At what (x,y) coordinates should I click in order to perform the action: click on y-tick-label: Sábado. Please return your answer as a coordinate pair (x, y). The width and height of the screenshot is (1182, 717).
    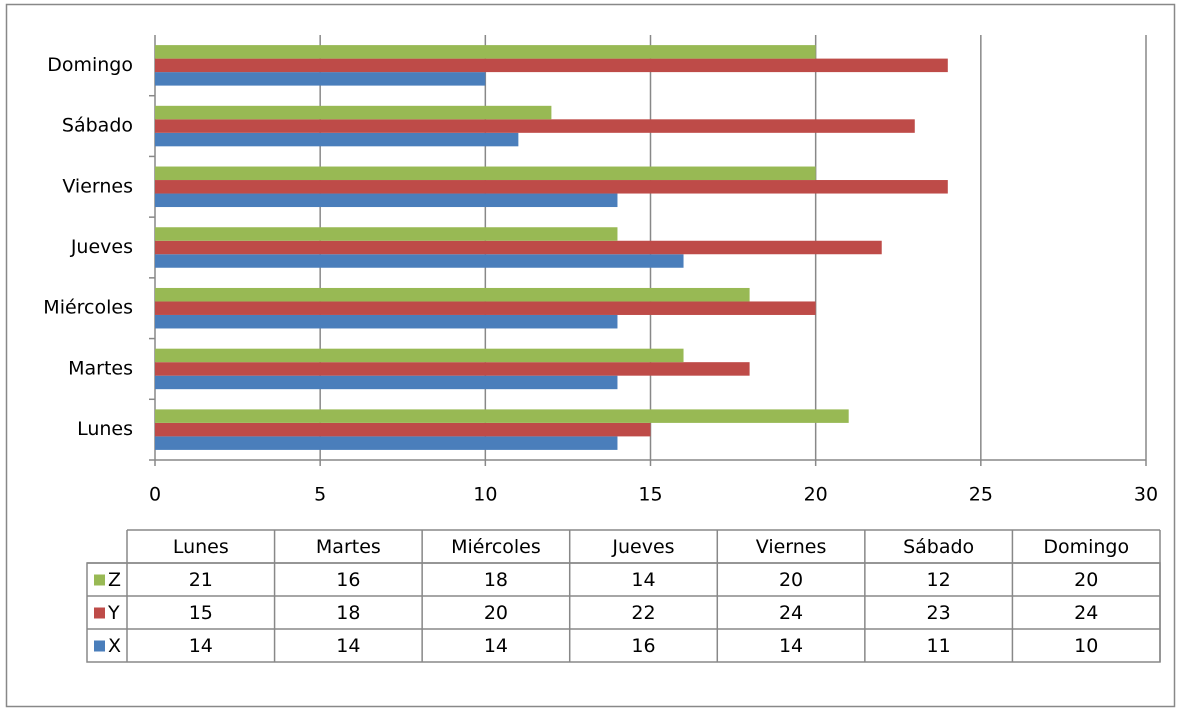
    Looking at the image, I should click on (97, 126).